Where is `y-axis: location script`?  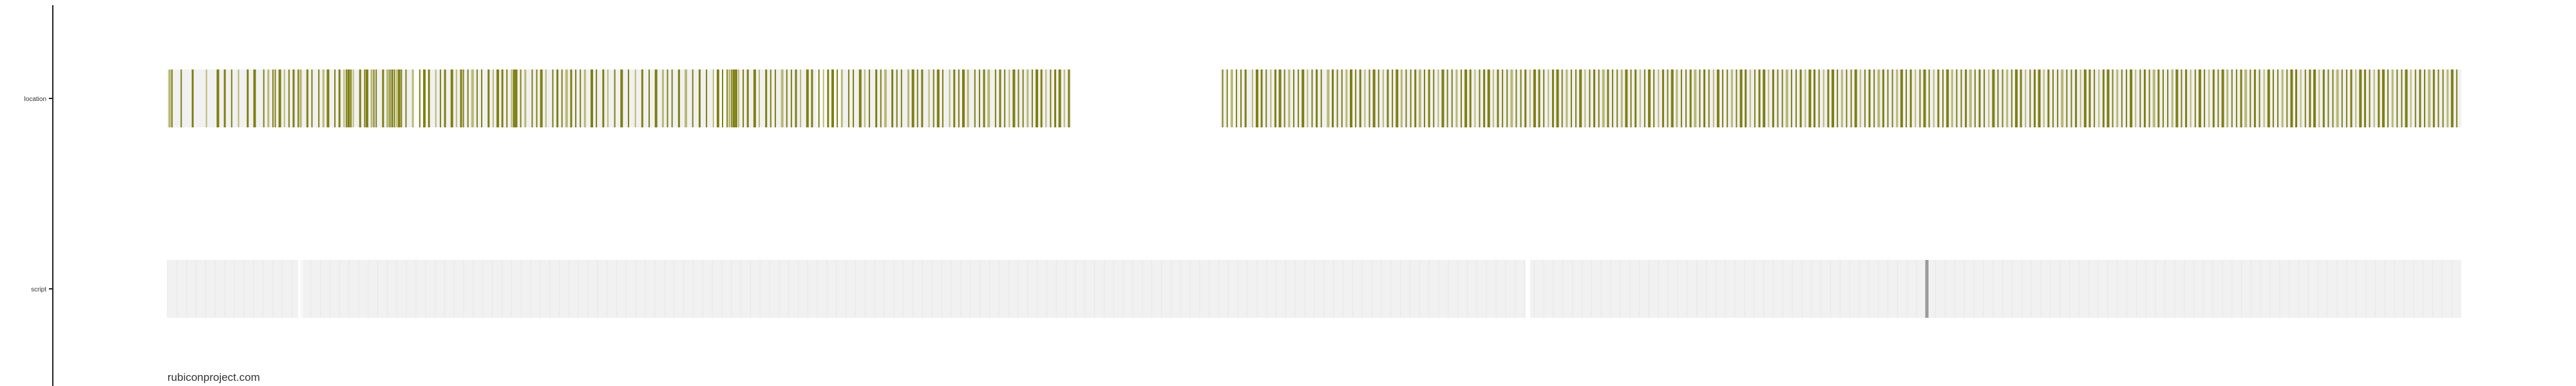
y-axis: location script is located at coordinates (38, 195).